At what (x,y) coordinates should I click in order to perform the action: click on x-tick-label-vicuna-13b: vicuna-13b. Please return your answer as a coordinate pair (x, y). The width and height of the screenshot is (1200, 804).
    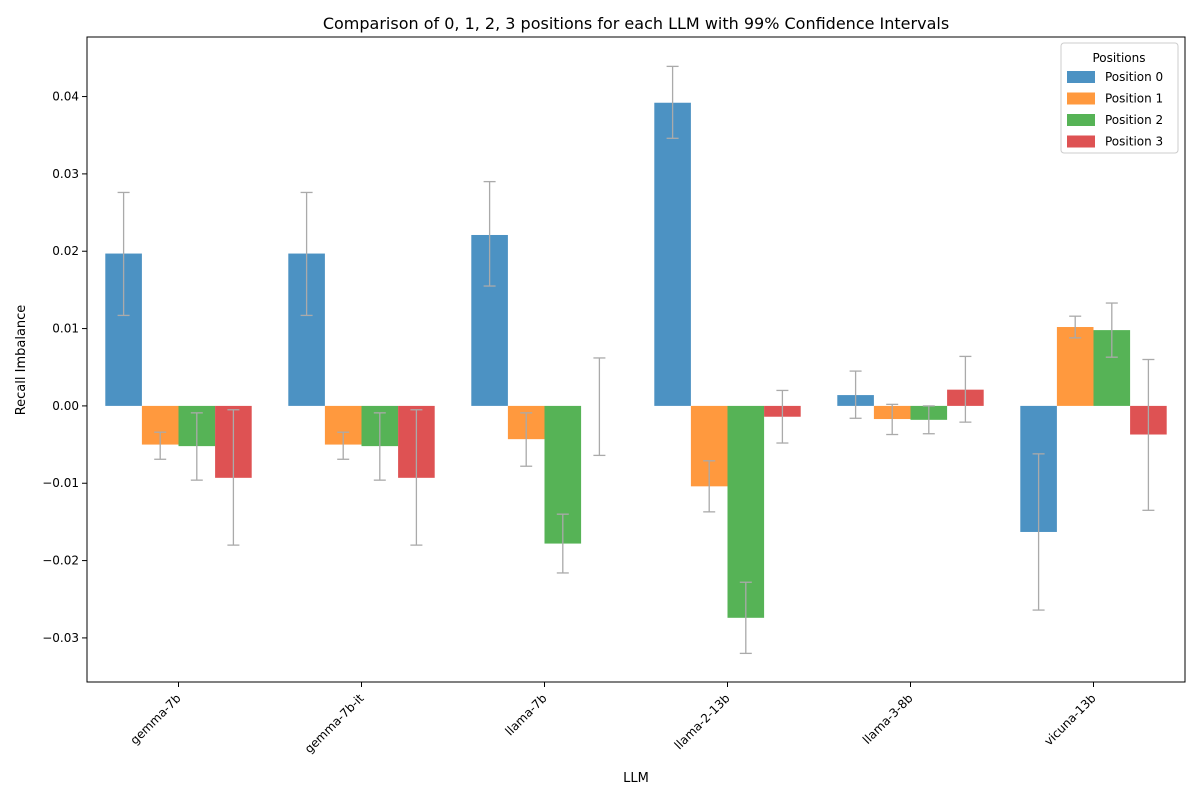
    Looking at the image, I should click on (1069, 719).